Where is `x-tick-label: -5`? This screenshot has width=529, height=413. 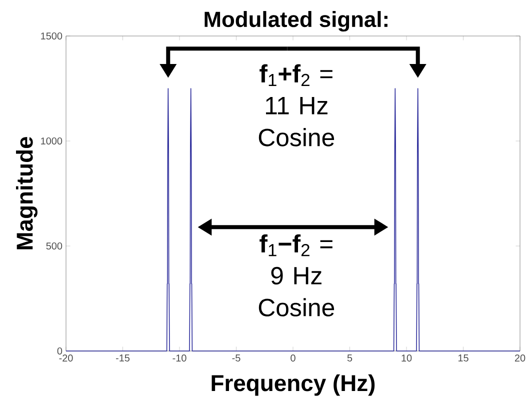
x-tick-label: -5 is located at coordinates (236, 358).